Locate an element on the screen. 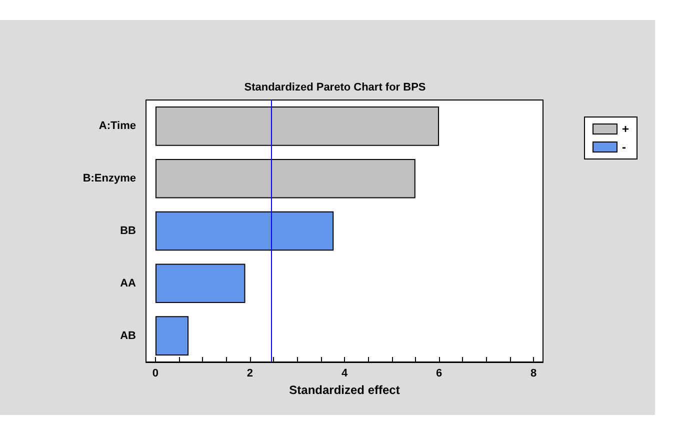  x-tick-label: 6 is located at coordinates (439, 374).